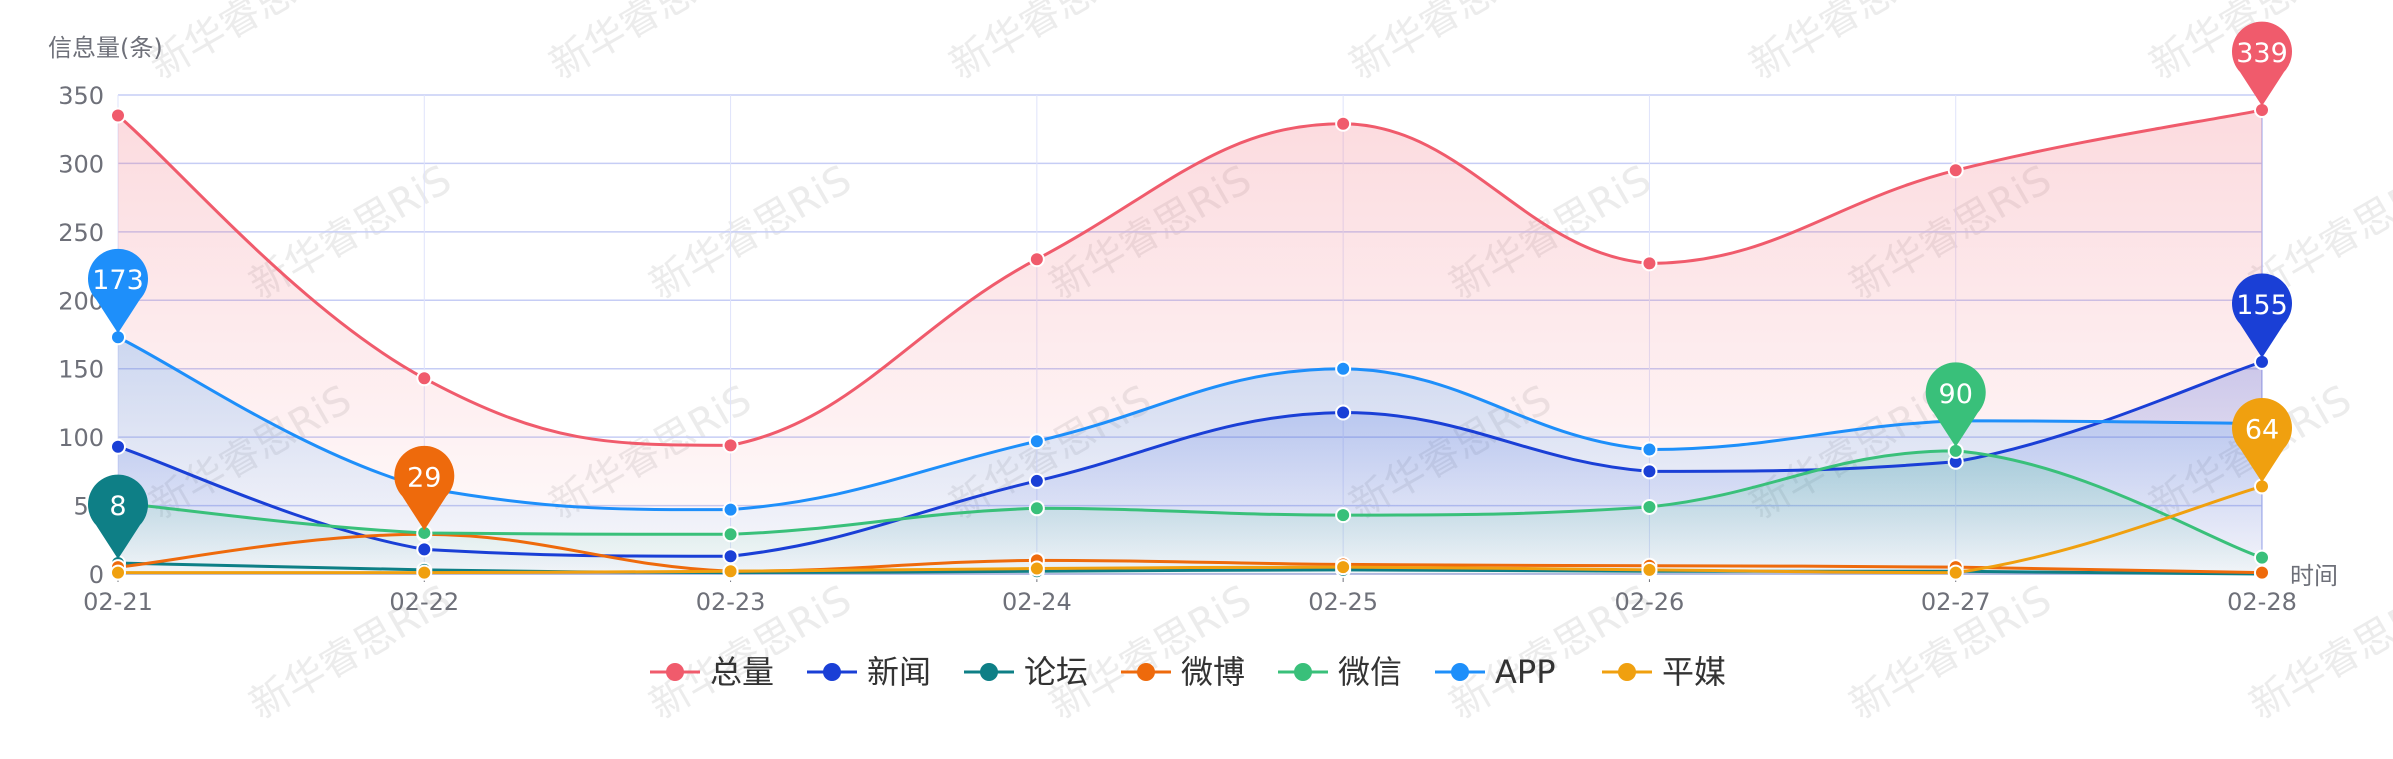  What do you see at coordinates (96, 575) in the screenshot?
I see `y-tick-label: 0` at bounding box center [96, 575].